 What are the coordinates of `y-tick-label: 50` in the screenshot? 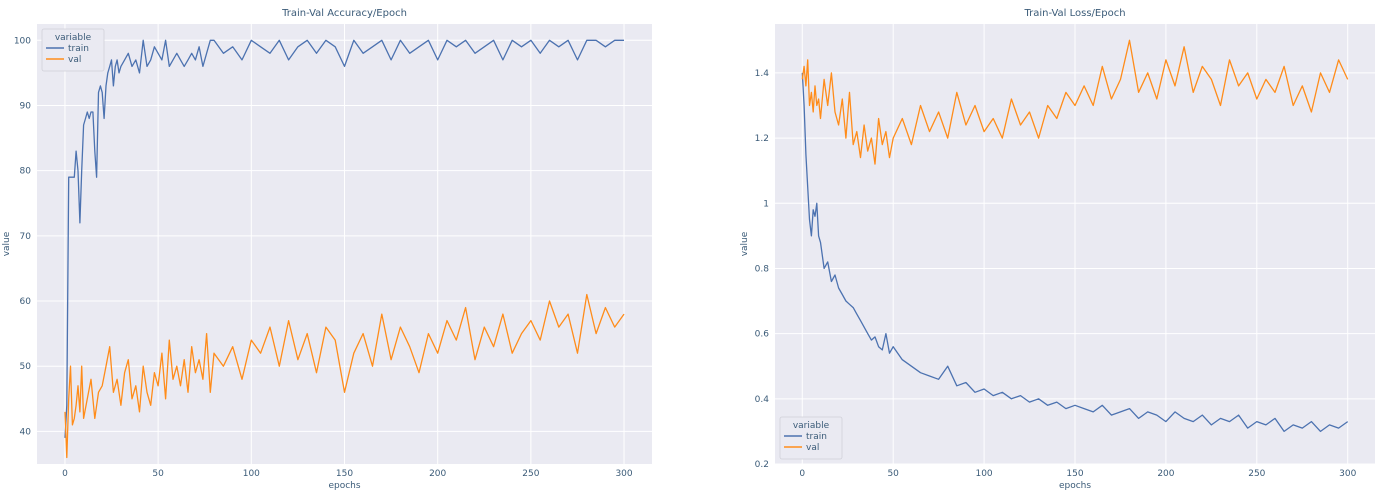 It's located at (26, 367).